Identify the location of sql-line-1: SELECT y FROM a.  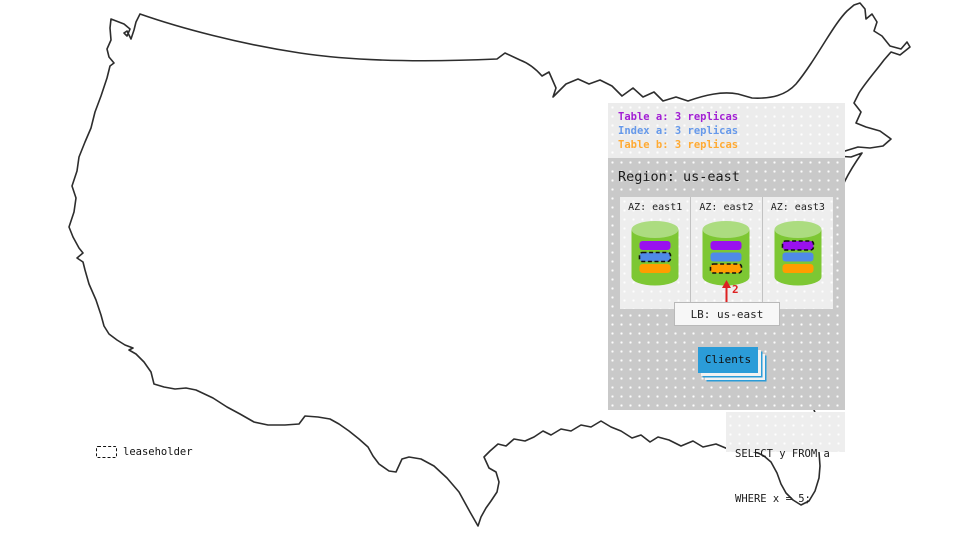
(782, 454).